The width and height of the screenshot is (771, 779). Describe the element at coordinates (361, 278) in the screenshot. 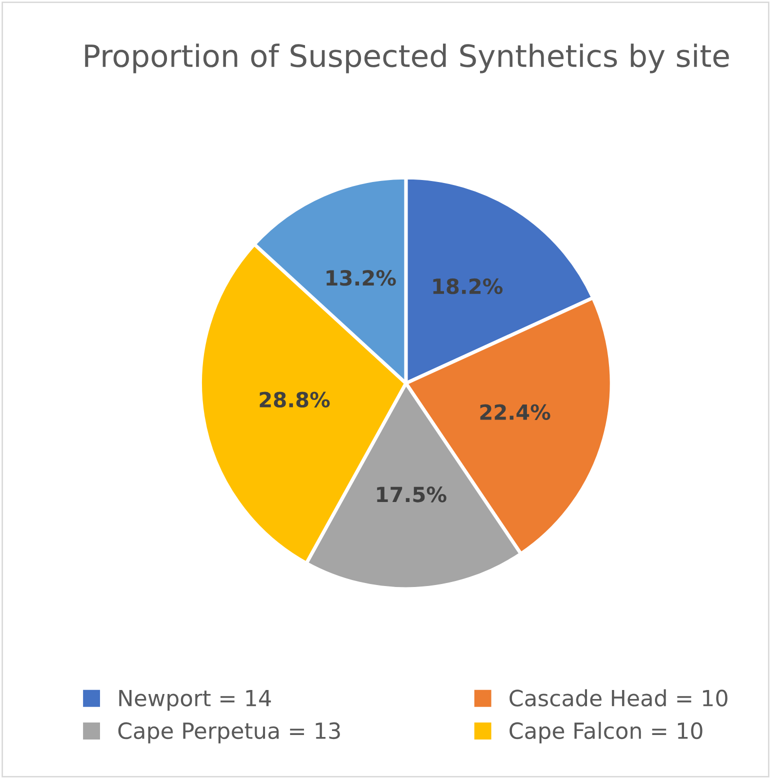

I see `data-label: 13.2%` at that location.